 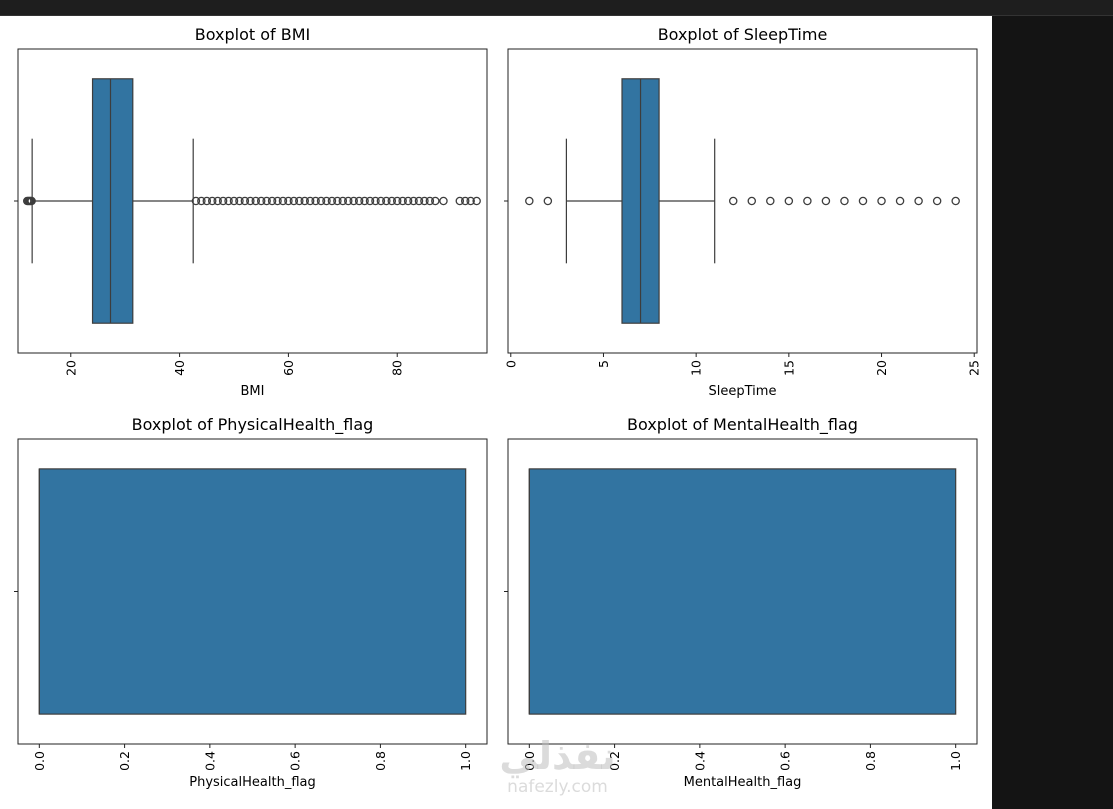 What do you see at coordinates (974, 368) in the screenshot?
I see `x-tick-label: 25` at bounding box center [974, 368].